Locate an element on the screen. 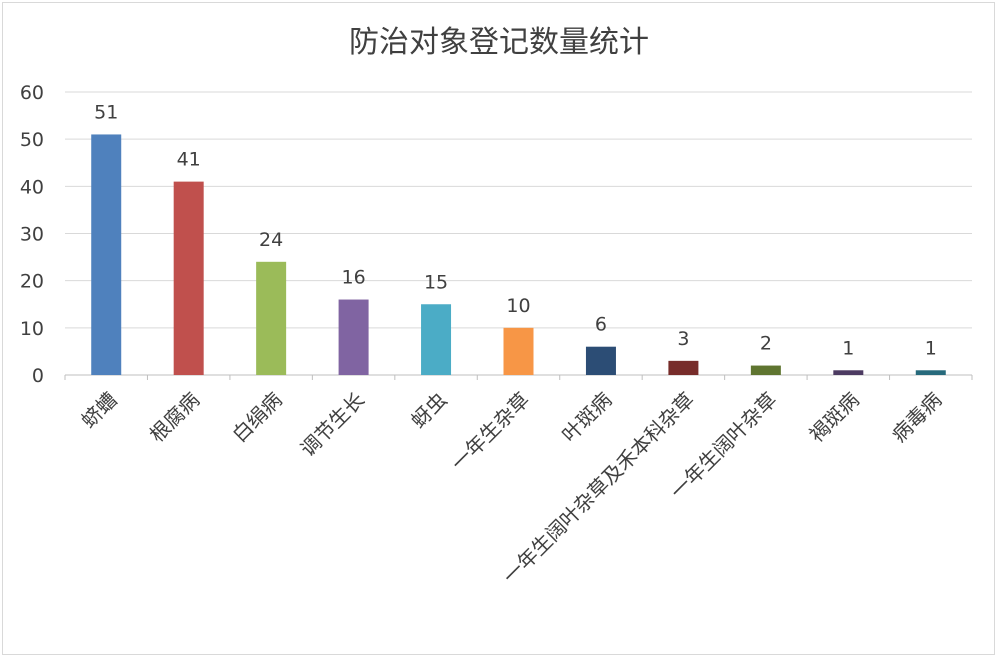 The width and height of the screenshot is (999, 659). data-label: 3 is located at coordinates (683, 339).